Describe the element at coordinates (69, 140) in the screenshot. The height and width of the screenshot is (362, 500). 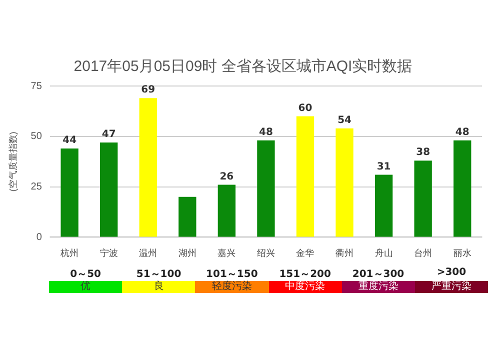
I see `data-label: 44` at that location.